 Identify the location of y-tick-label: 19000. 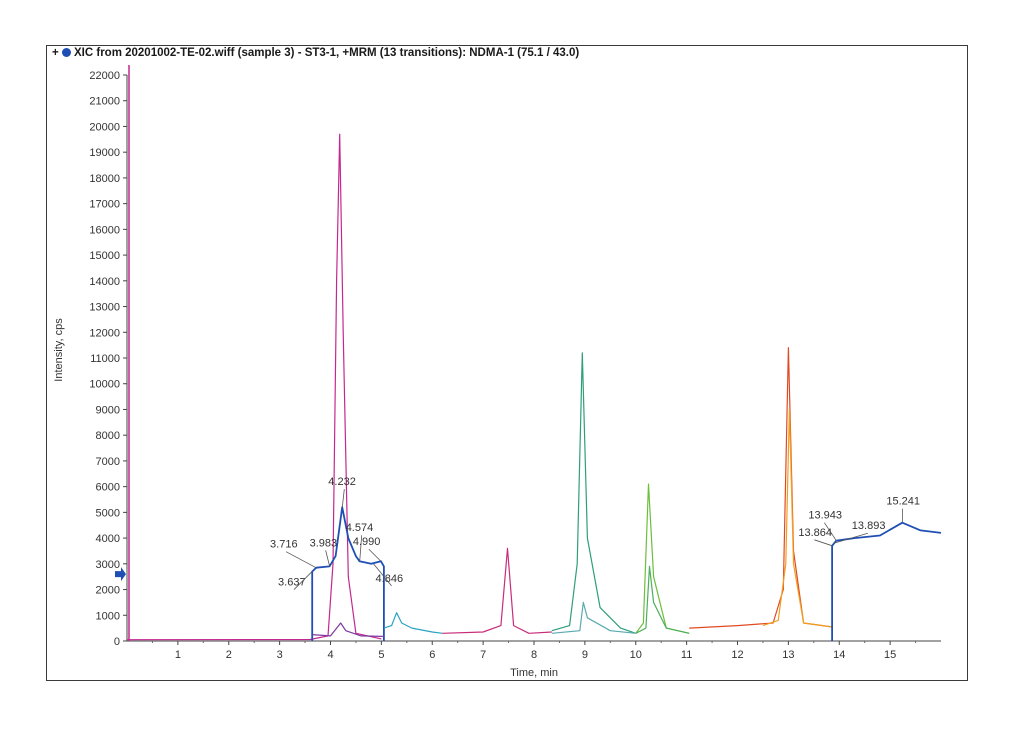
(104, 153).